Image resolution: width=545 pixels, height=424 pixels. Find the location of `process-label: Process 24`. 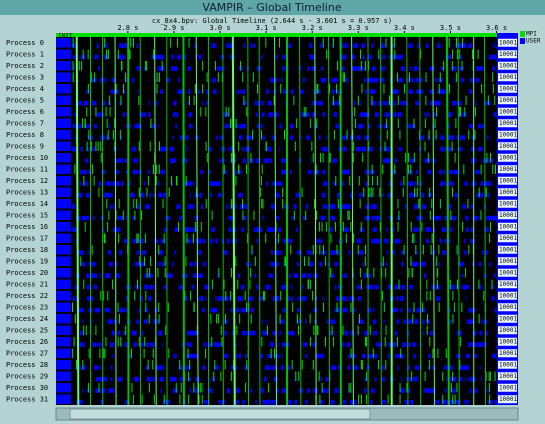

process-label: Process 24 is located at coordinates (27, 319).